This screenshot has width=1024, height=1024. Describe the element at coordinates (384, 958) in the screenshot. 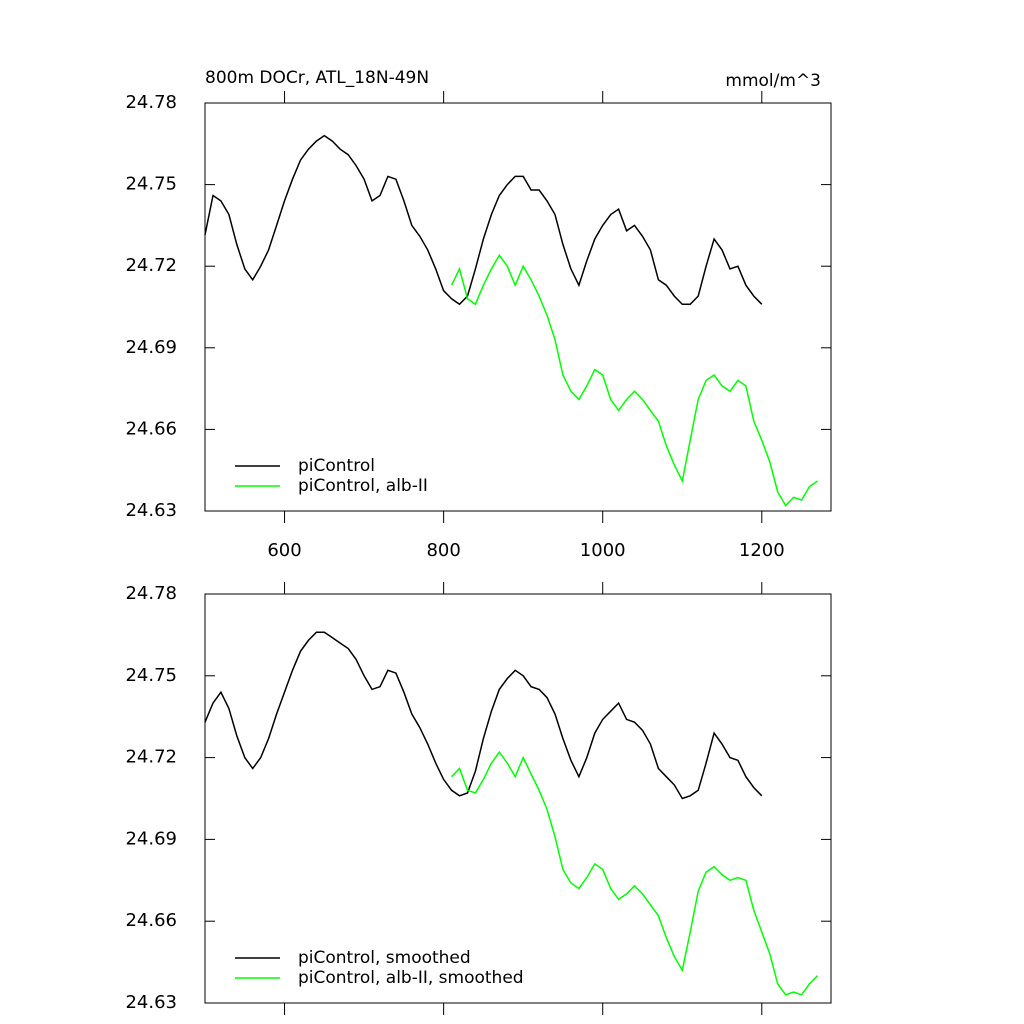

I see `legend-label: piControl, smoothed` at that location.